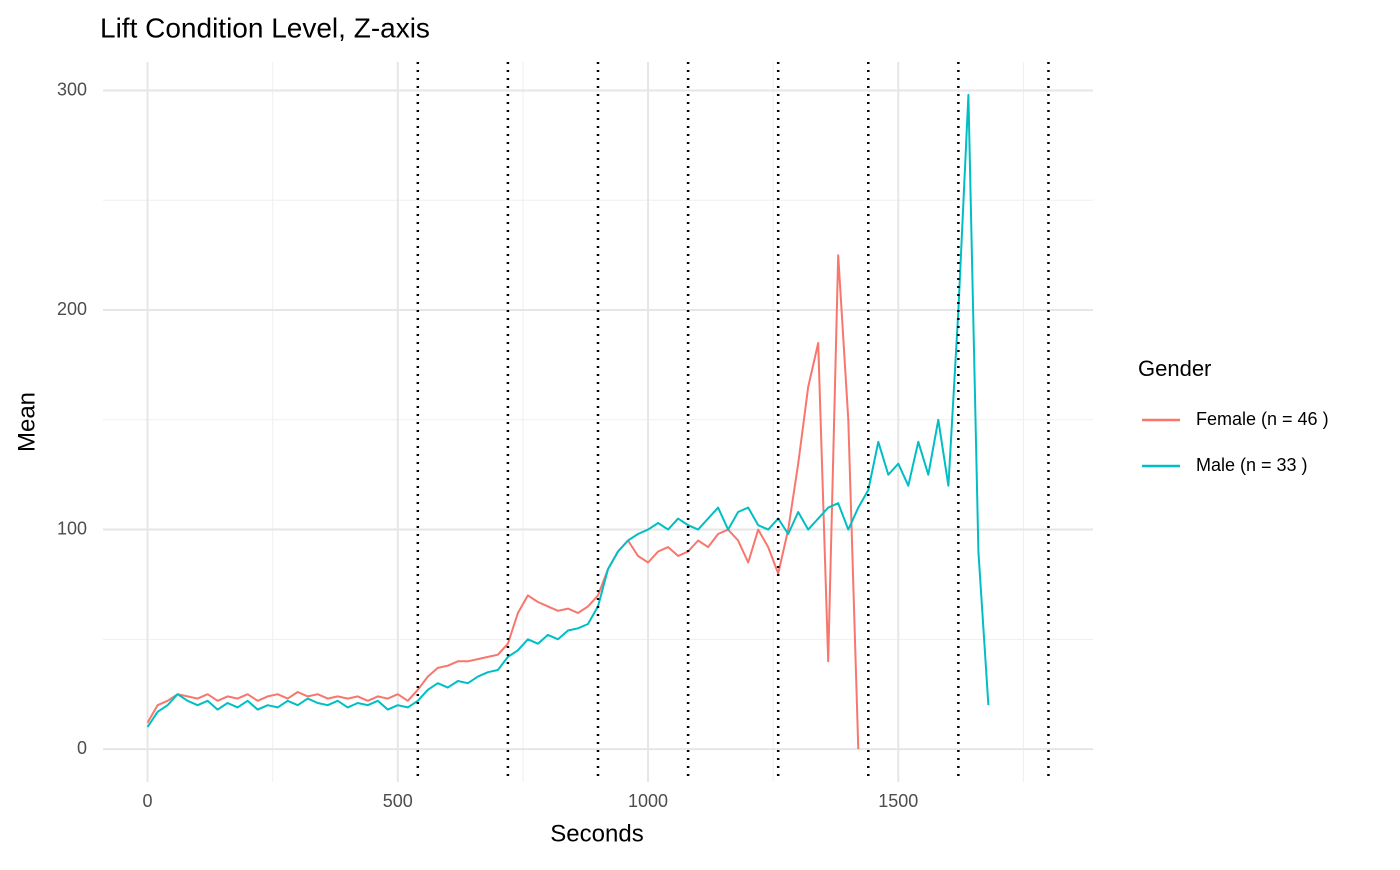 This screenshot has width=1400, height=870. Describe the element at coordinates (648, 801) in the screenshot. I see `x-tick-label: 1000` at that location.